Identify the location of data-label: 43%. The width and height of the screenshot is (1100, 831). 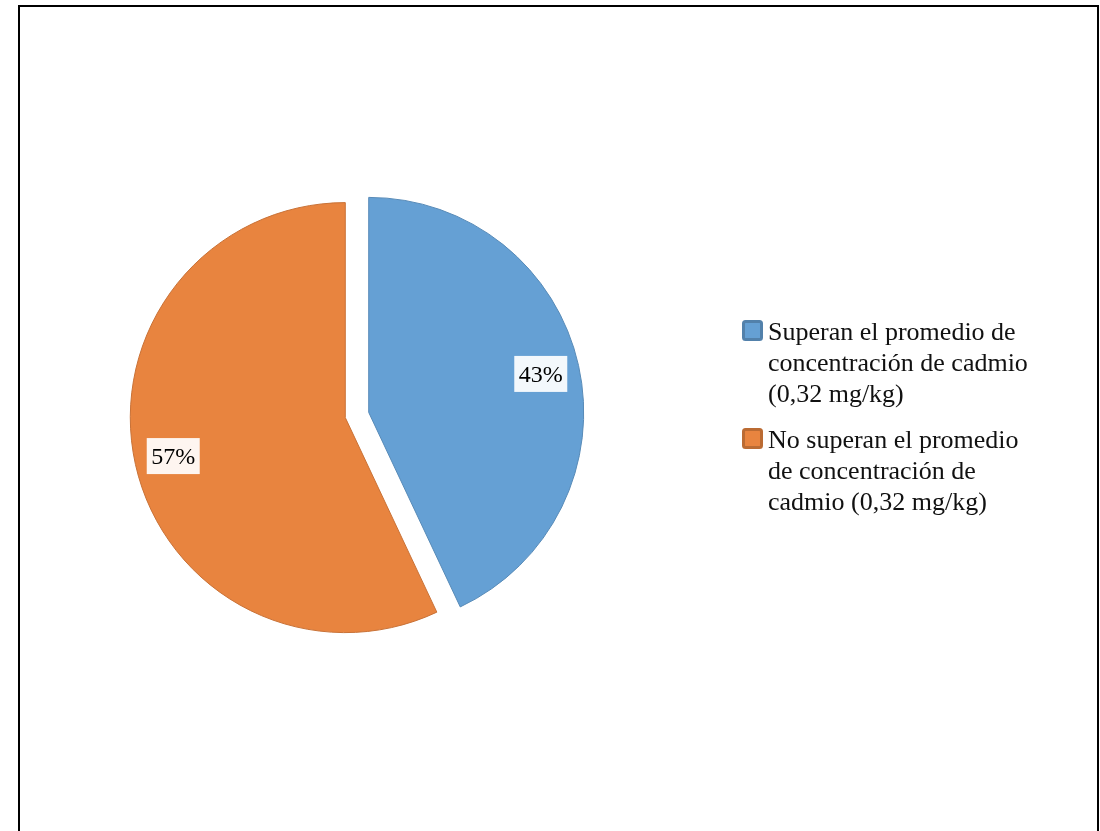
(540, 374).